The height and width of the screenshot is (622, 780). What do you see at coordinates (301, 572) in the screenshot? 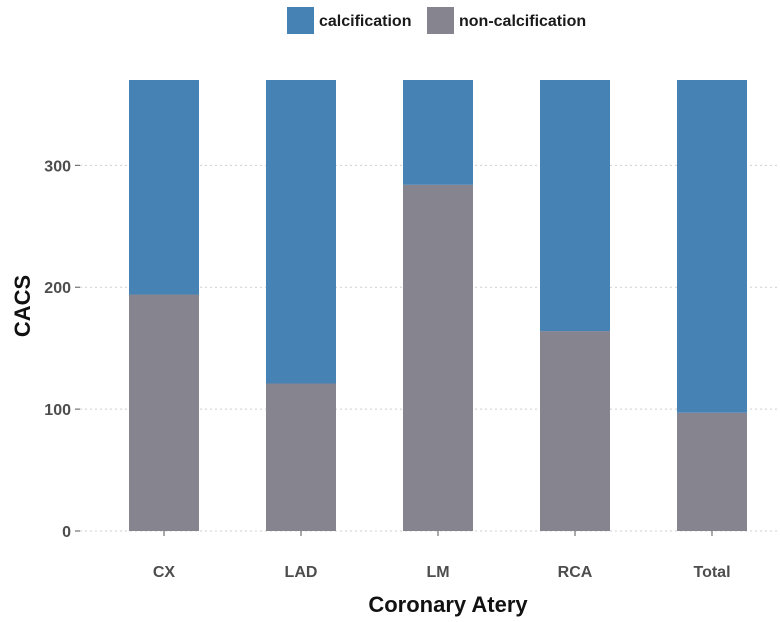
I see `x-tick-label-lad: LAD` at bounding box center [301, 572].